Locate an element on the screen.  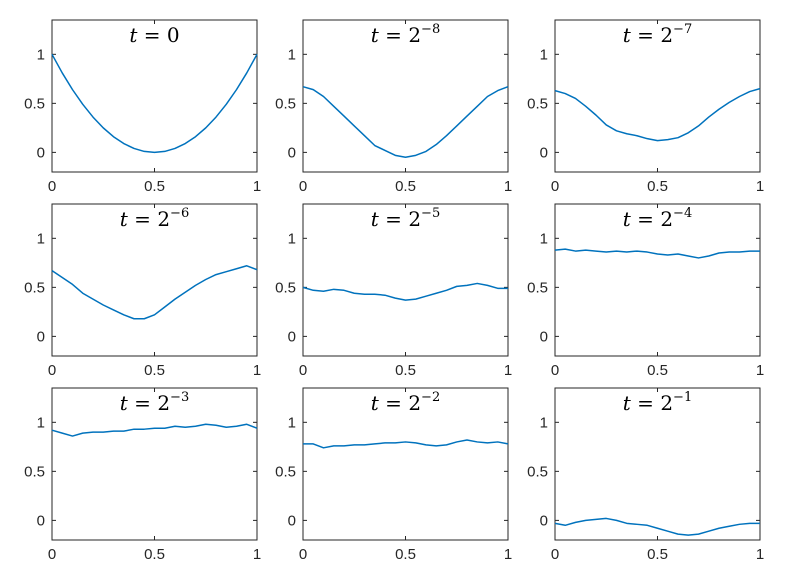
title-exponent: −3 is located at coordinates (179, 397).